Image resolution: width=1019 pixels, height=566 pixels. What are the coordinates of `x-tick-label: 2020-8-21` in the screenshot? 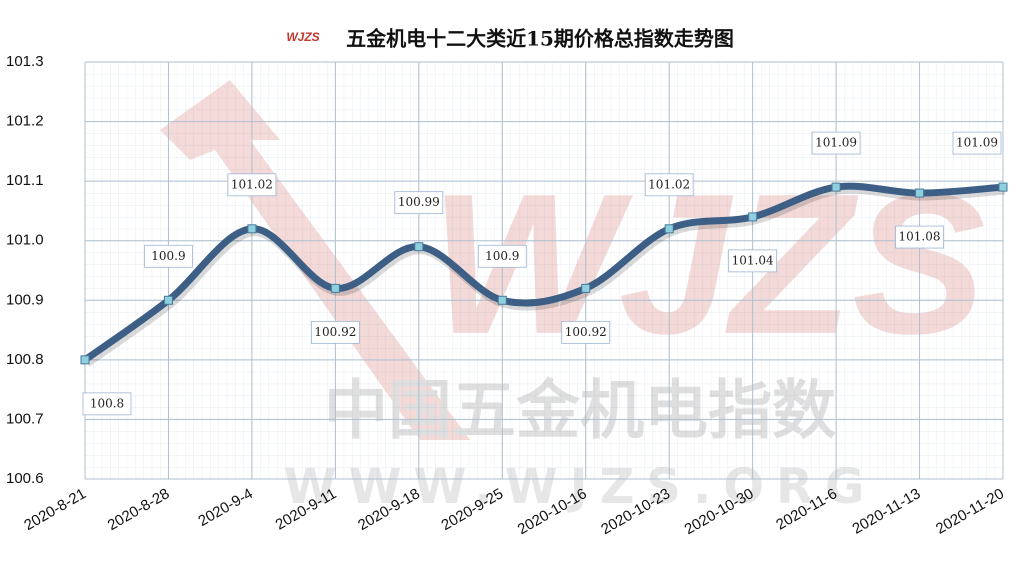 It's located at (55, 509).